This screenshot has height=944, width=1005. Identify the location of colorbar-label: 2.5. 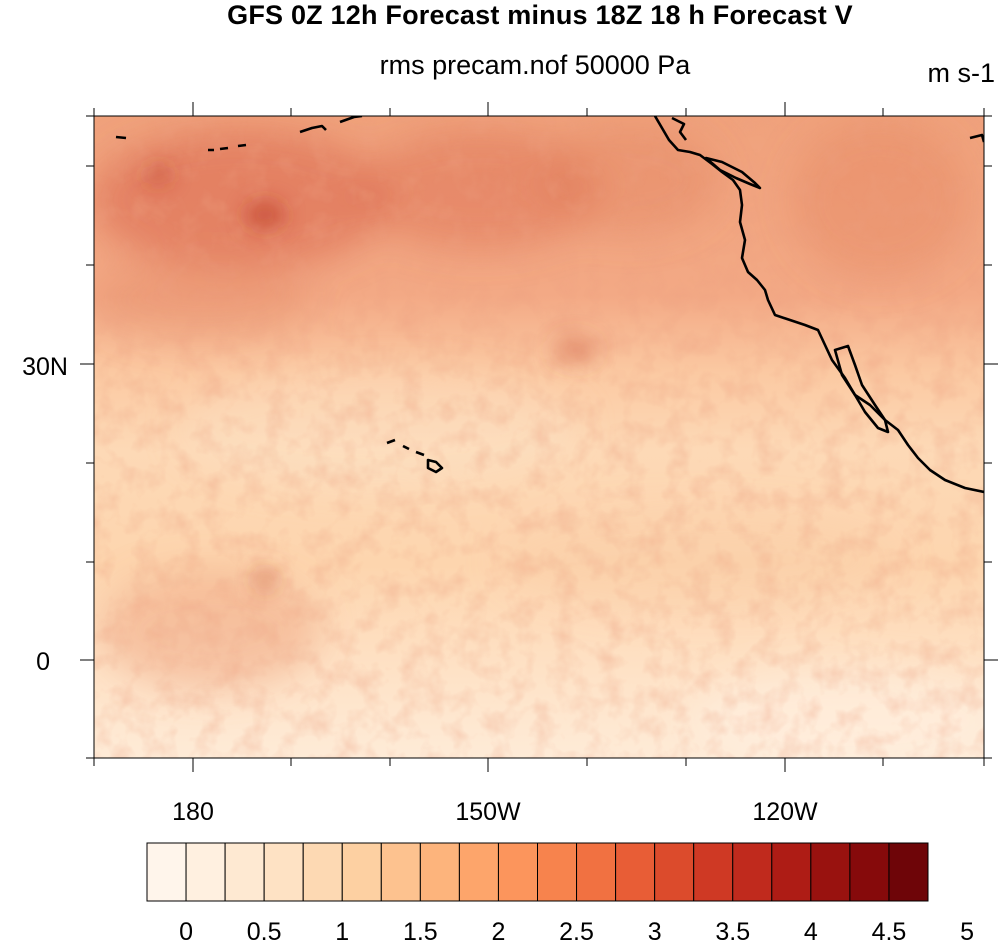
(576, 931).